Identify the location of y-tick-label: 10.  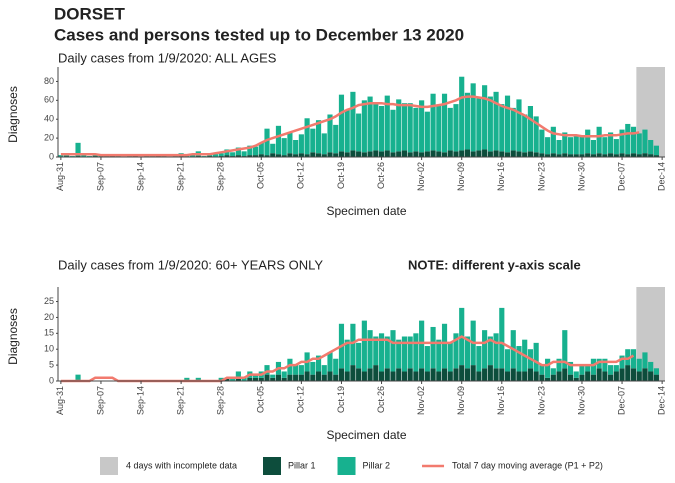
(49, 349).